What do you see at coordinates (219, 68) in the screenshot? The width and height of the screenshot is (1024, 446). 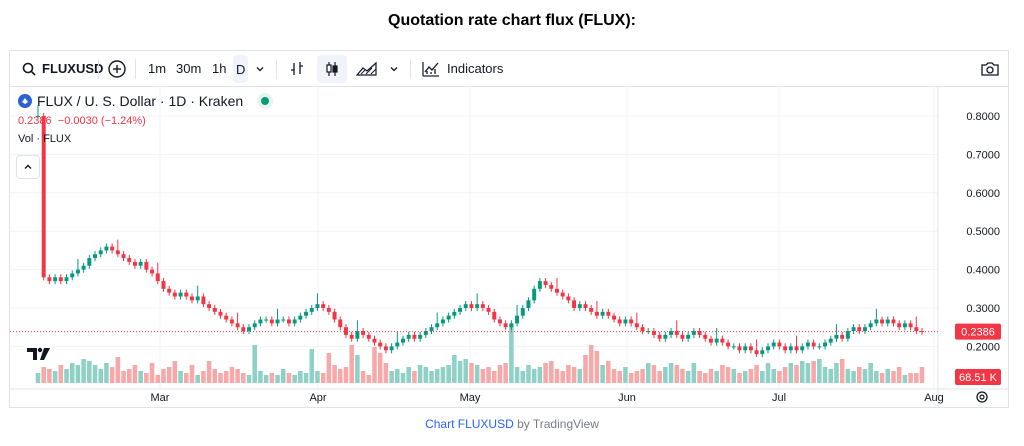 I see `interval-1h-button: 1h` at bounding box center [219, 68].